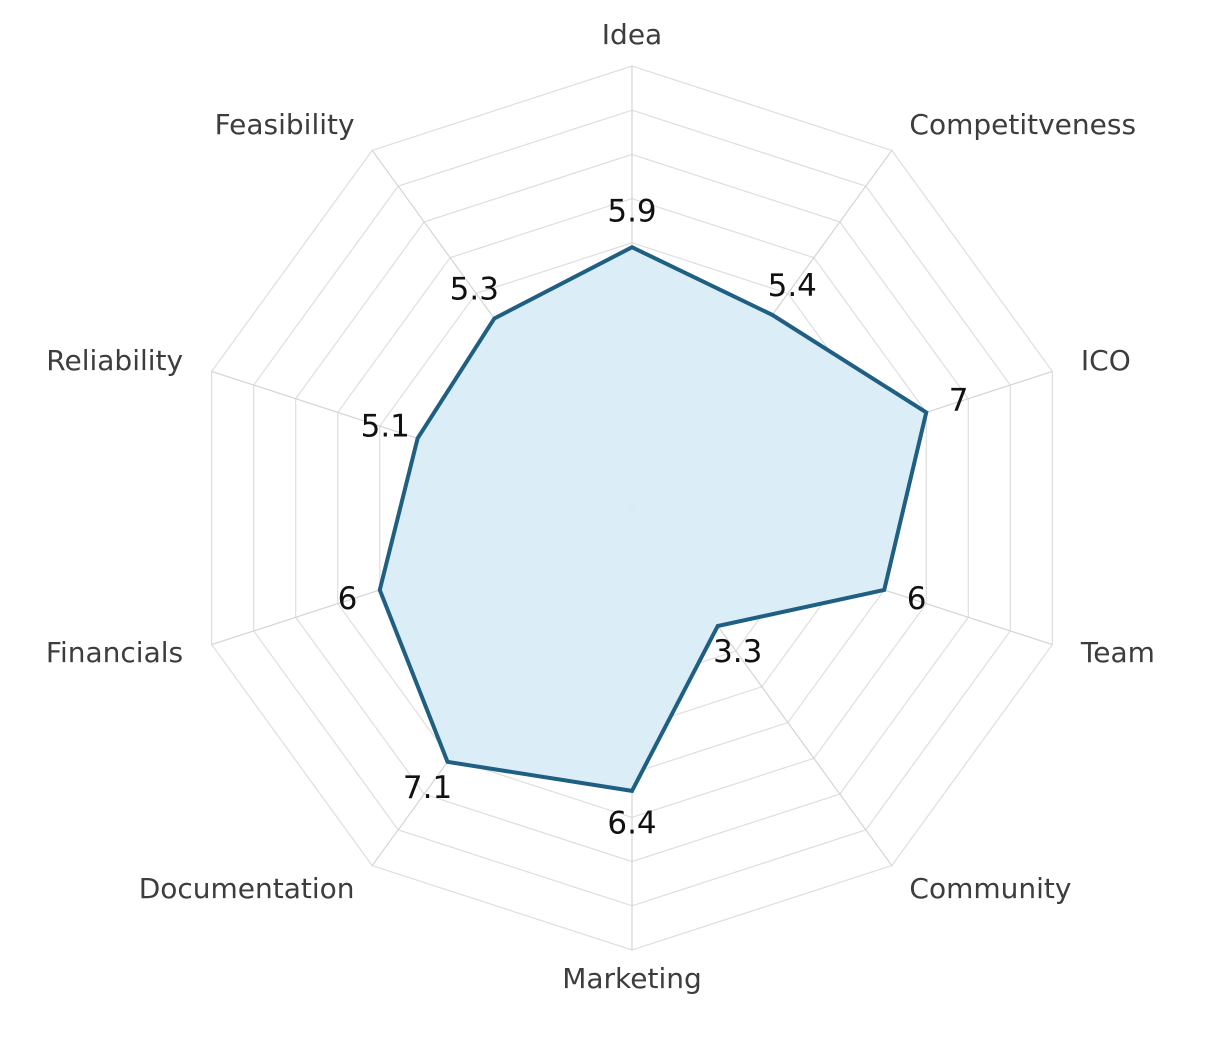 The image size is (1232, 1040). Describe the element at coordinates (632, 34) in the screenshot. I see `axis-label-idea: Idea` at that location.